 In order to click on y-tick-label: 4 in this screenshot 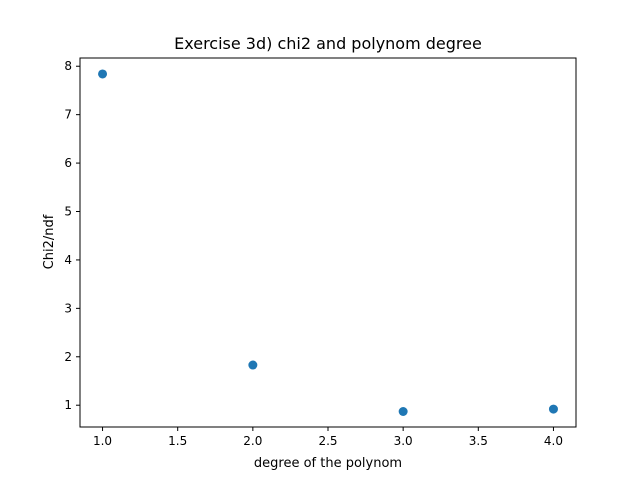, I will do `click(68, 260)`.